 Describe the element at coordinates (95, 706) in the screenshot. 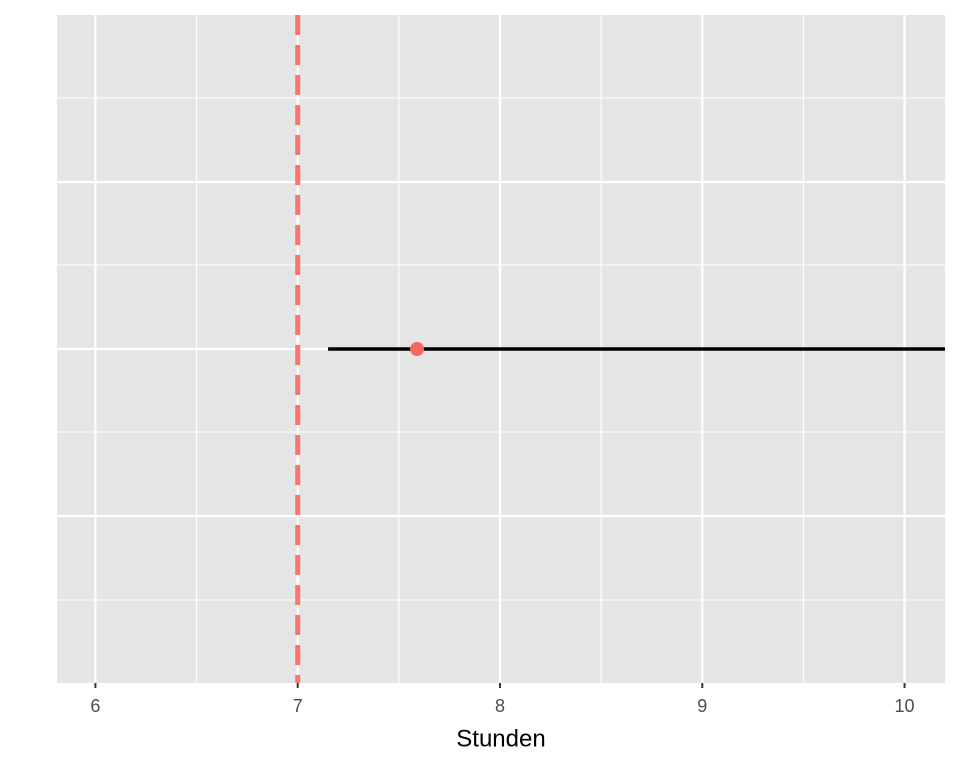

I see `x-tick-label: 6` at that location.